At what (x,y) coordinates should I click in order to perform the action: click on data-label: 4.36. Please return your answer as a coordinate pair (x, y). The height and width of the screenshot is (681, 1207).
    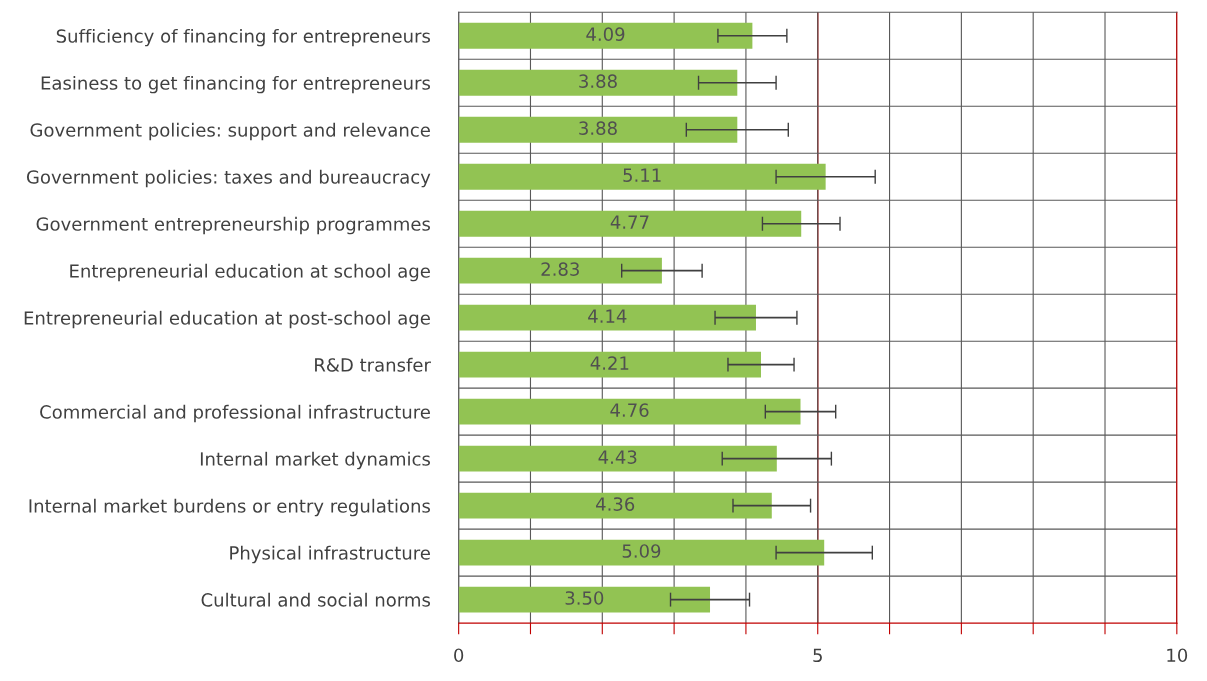
    Looking at the image, I should click on (615, 504).